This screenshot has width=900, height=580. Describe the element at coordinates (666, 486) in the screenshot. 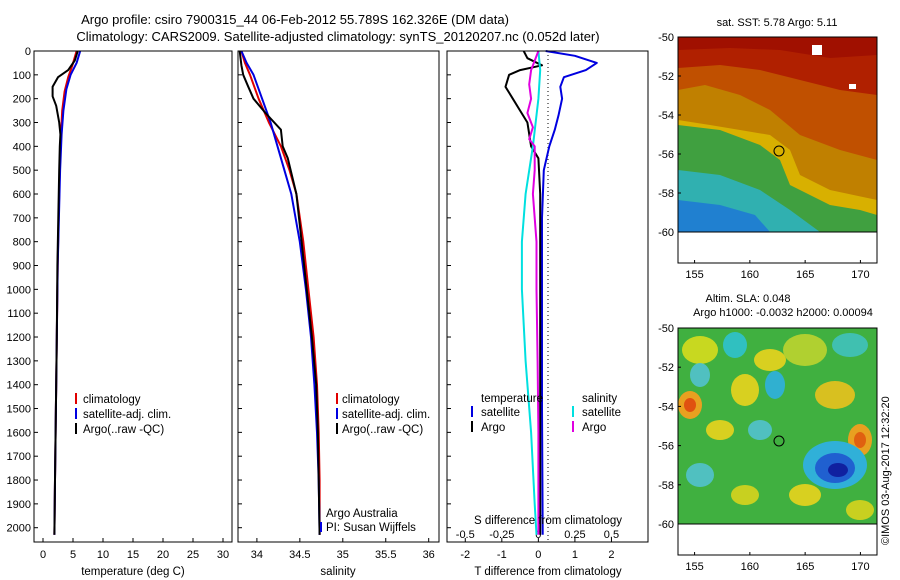

I see `sla-y-tick-label: -58` at that location.